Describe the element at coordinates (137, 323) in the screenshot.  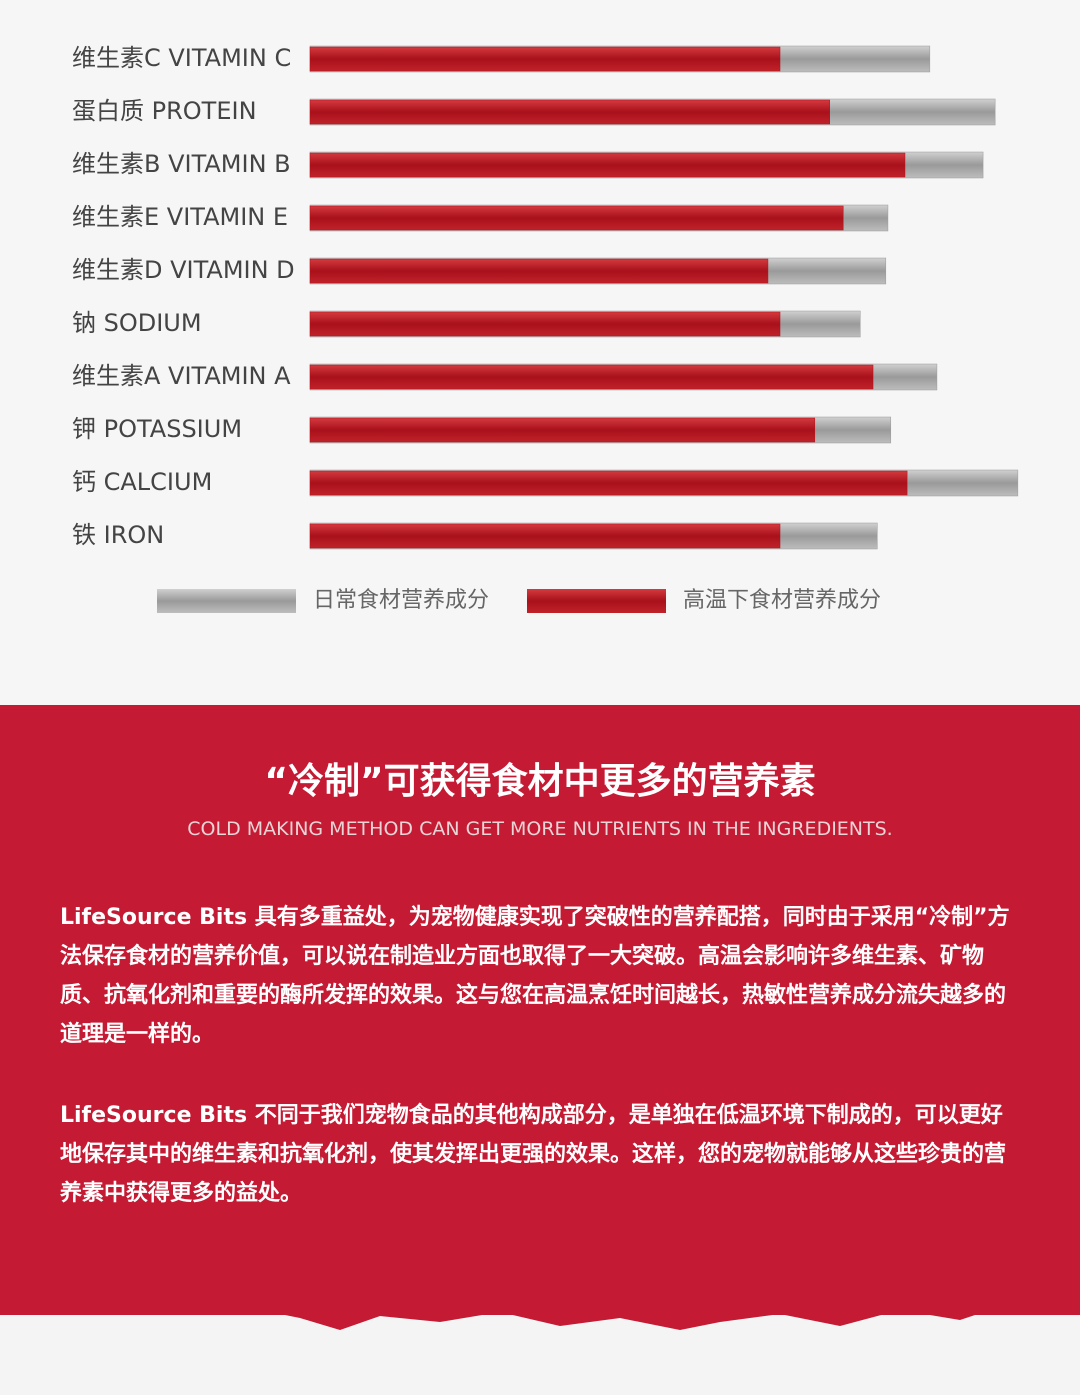
I see `category-label: 钠 SODIUM` at that location.